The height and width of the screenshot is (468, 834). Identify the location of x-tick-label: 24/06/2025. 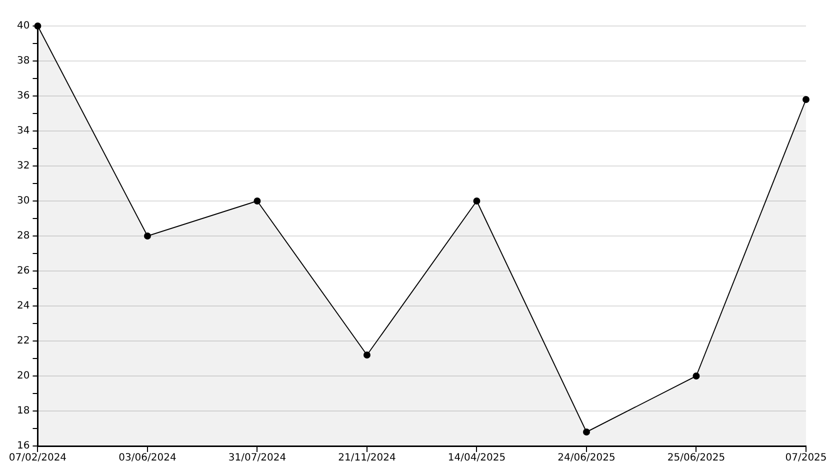
(587, 458).